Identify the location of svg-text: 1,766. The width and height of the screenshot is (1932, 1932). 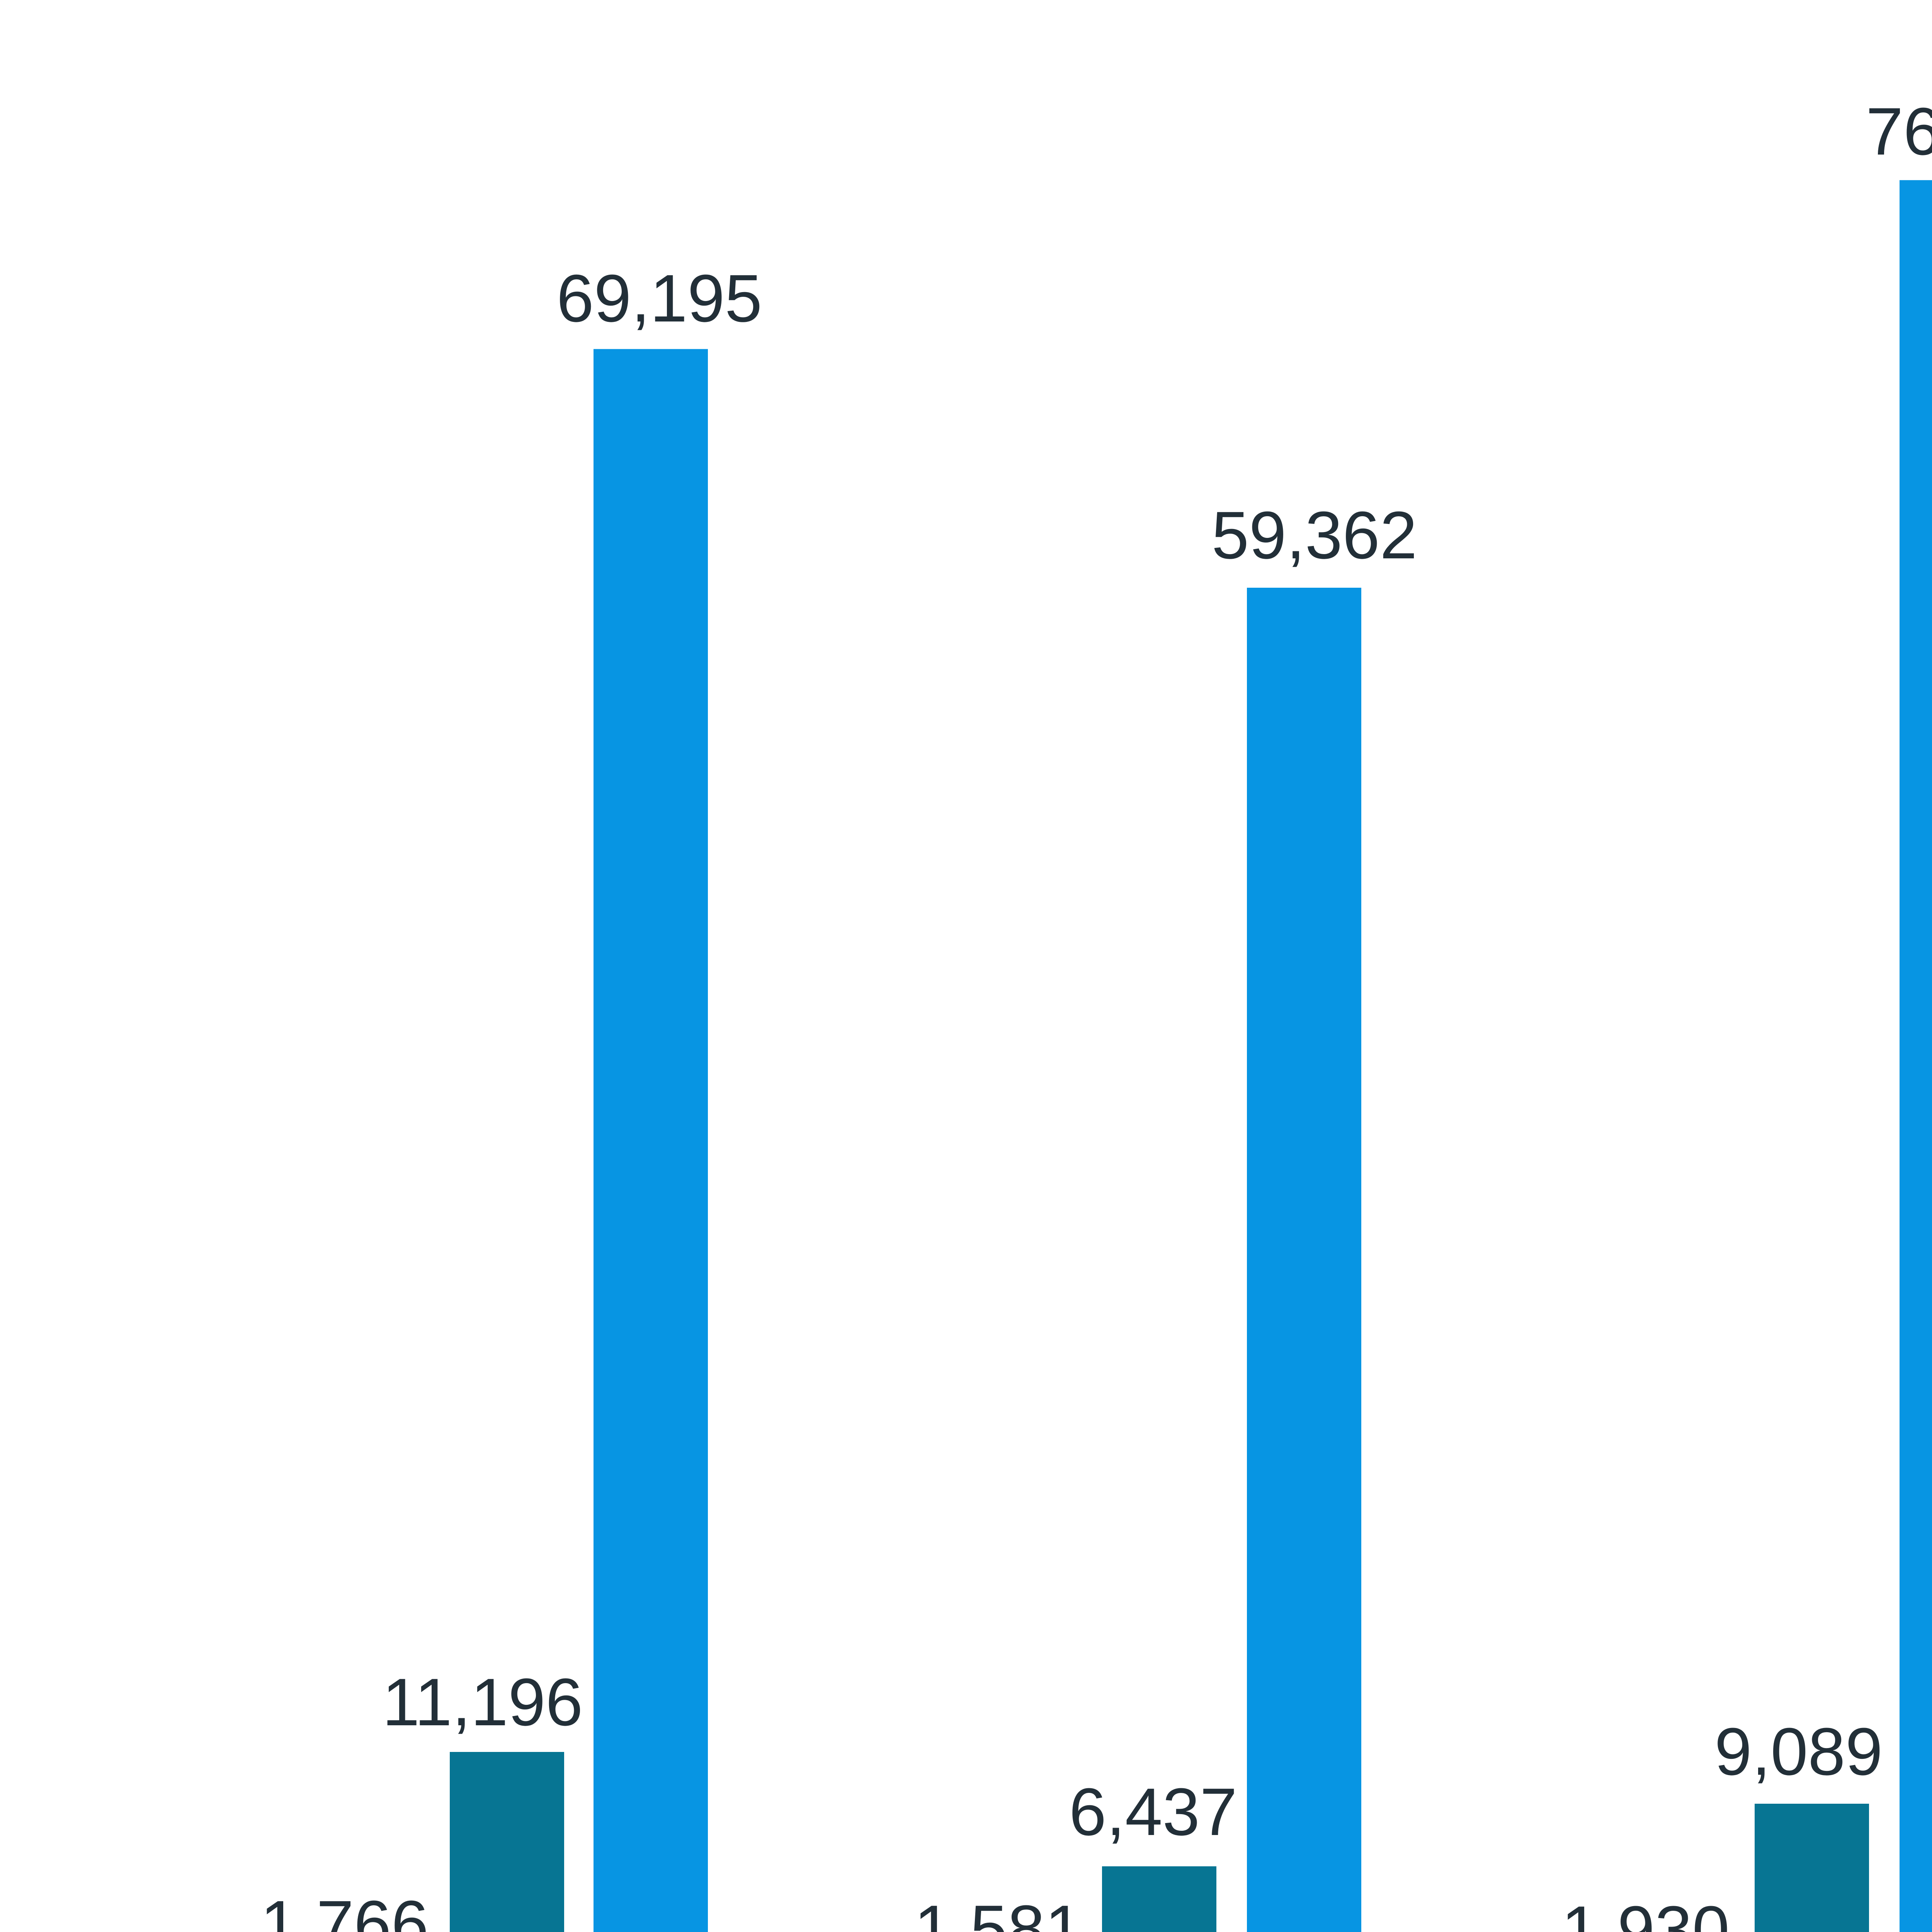
(344, 1909).